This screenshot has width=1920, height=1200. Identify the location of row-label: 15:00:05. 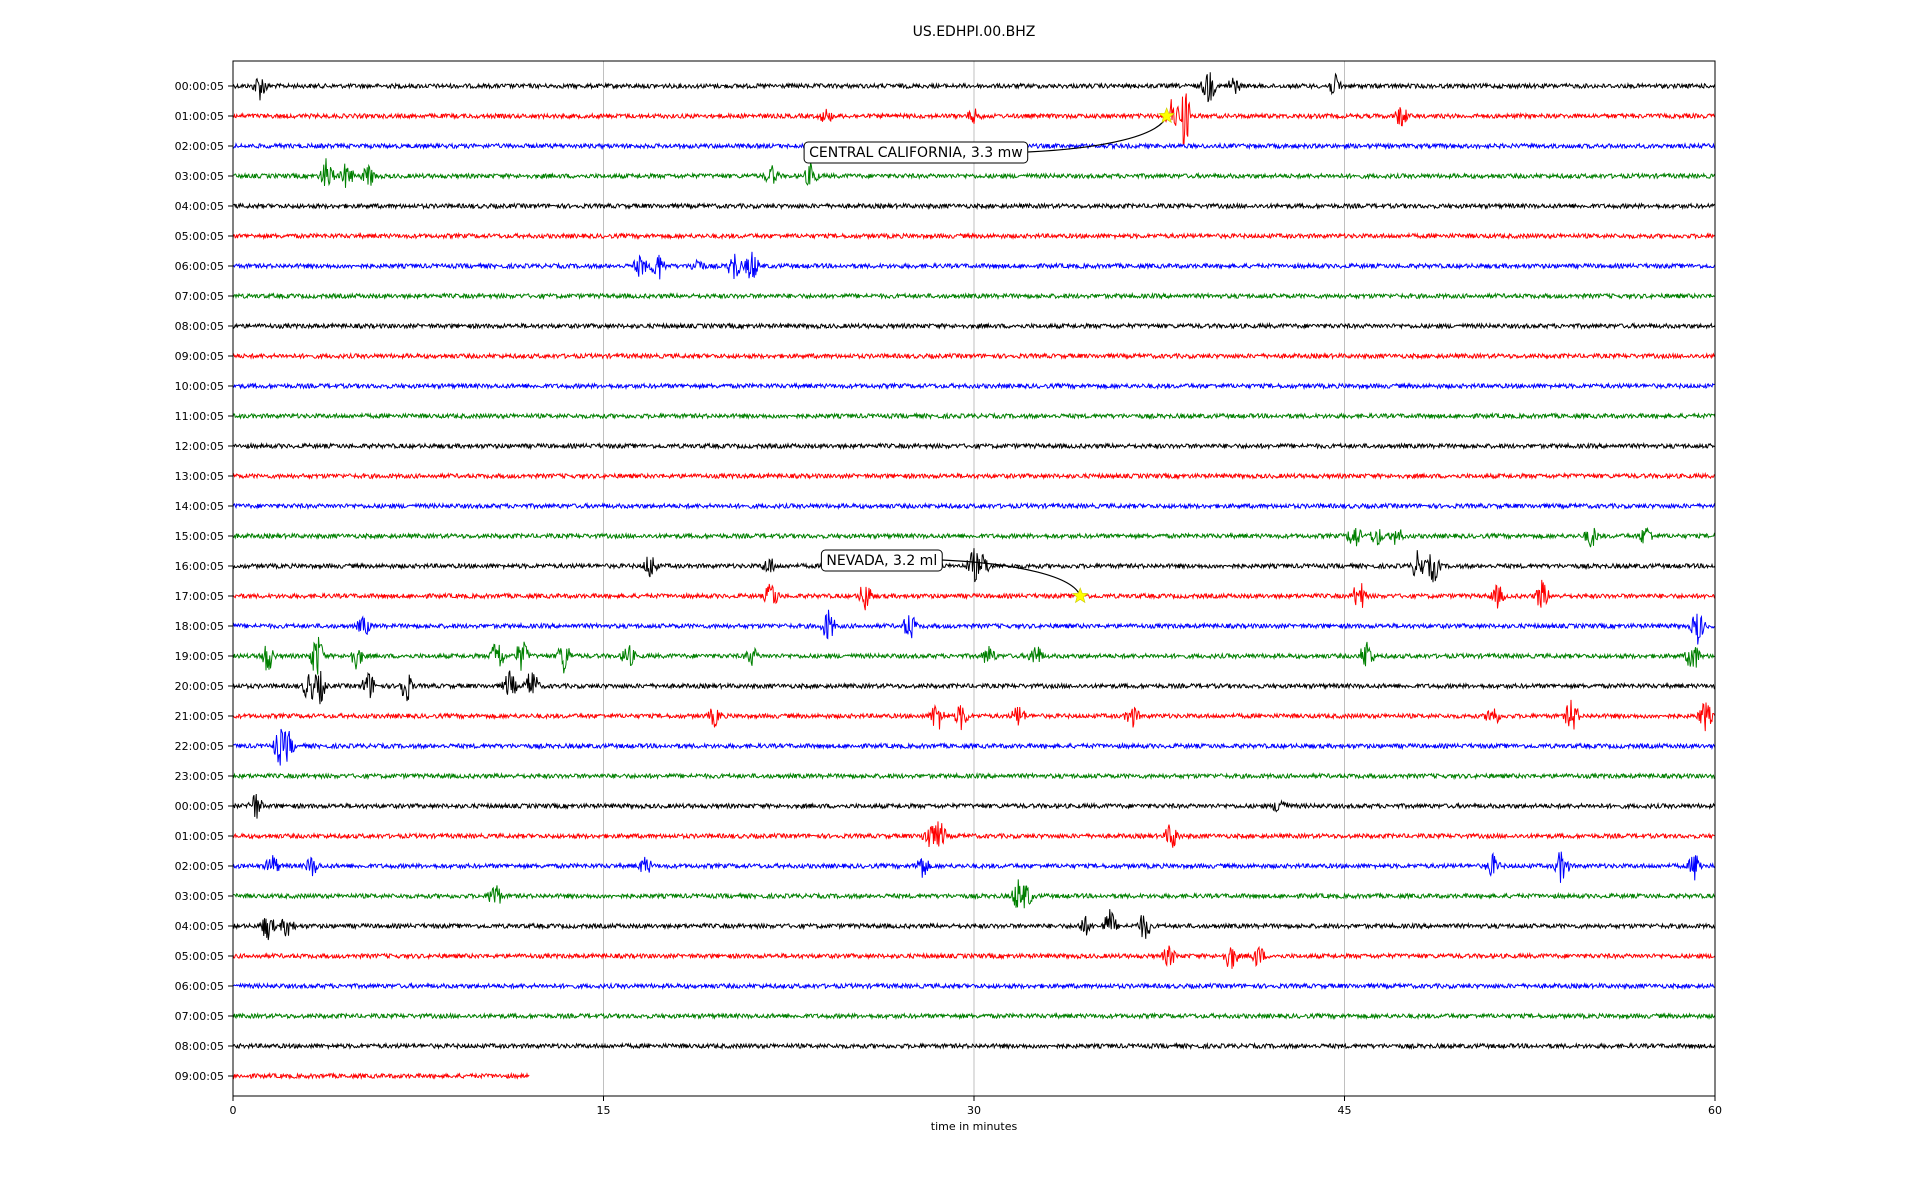
(199, 536).